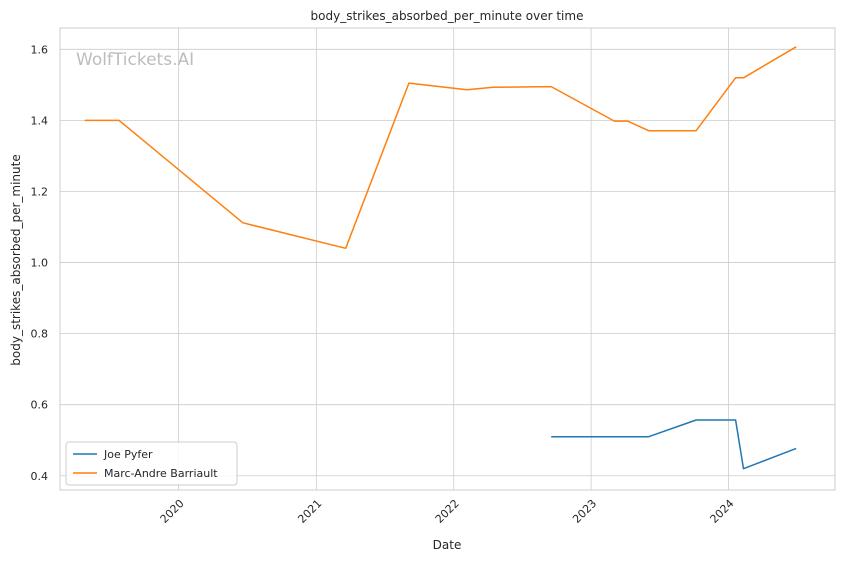 The width and height of the screenshot is (844, 566). Describe the element at coordinates (309, 511) in the screenshot. I see `x-tick-label-2021: 2021` at that location.